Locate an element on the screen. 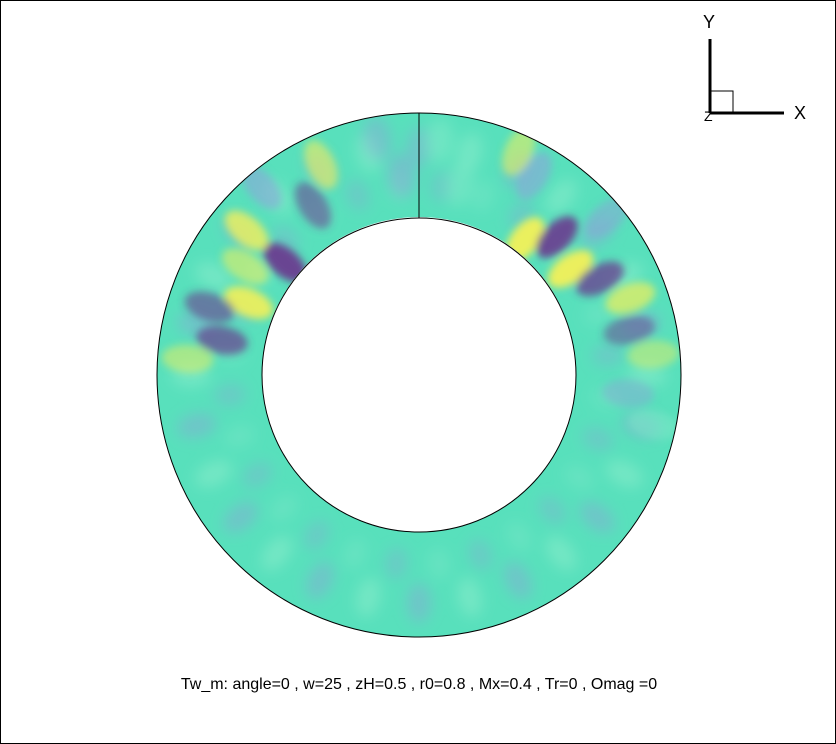  triad-y-label: Y is located at coordinates (709, 22).